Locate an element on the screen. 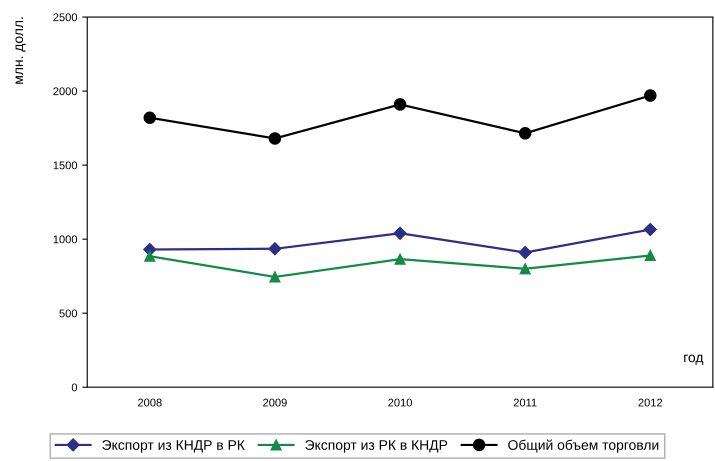 The height and width of the screenshot is (461, 715). y-tick-label: 2500 is located at coordinates (65, 17).